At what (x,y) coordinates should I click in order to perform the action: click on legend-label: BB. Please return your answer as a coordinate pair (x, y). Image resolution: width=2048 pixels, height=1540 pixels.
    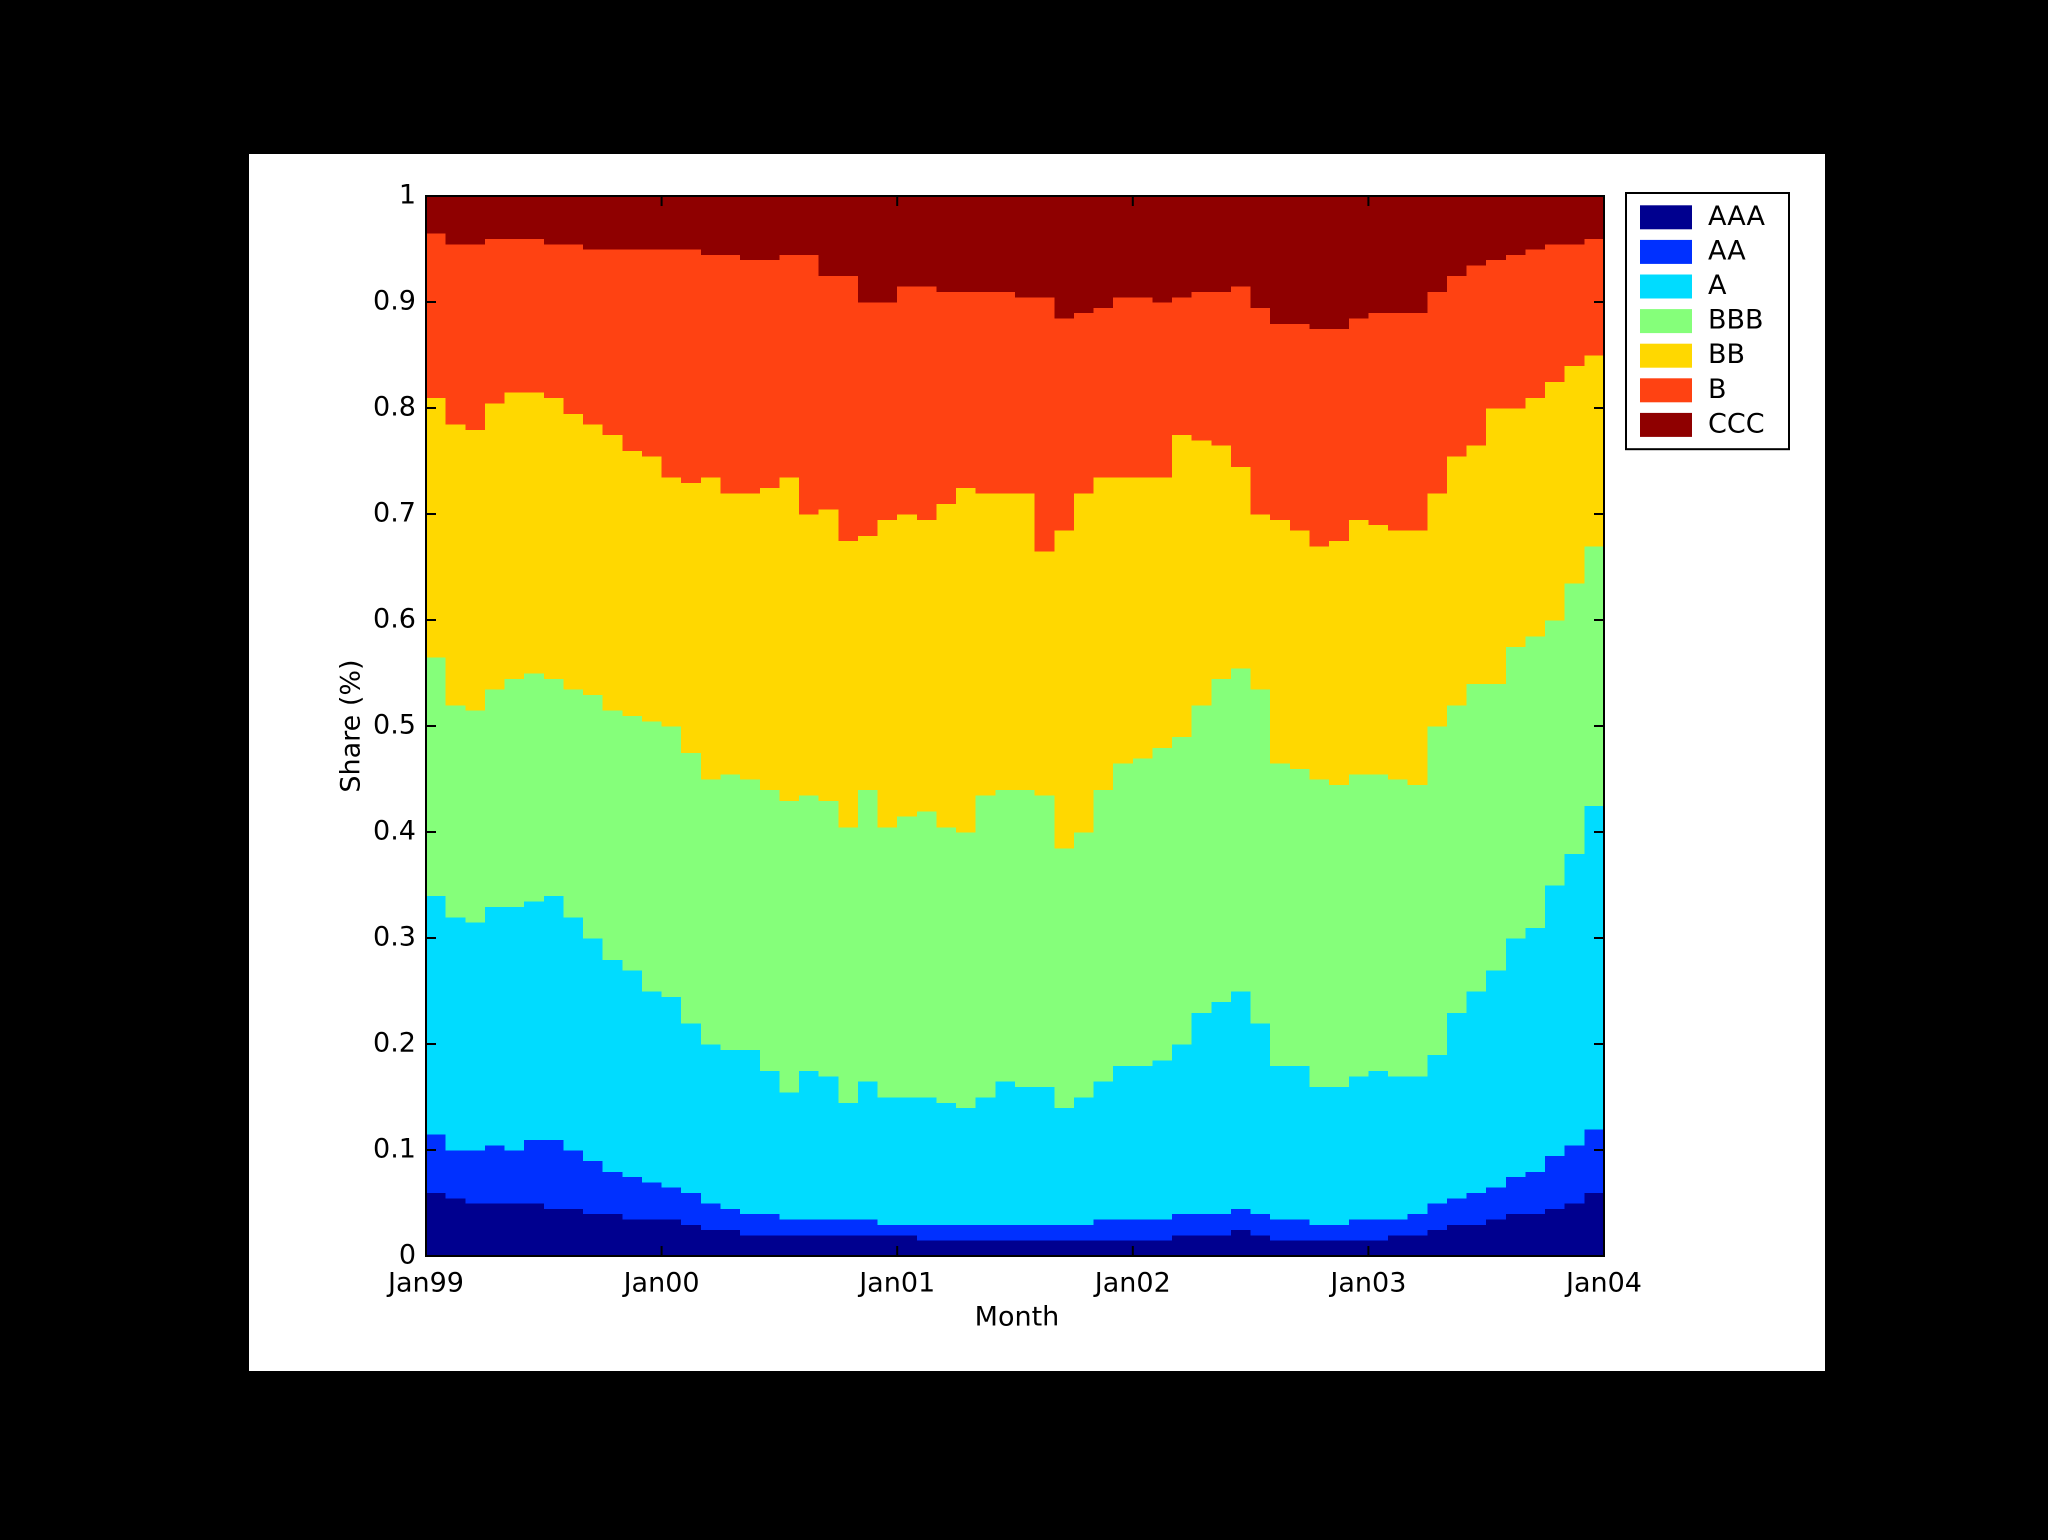
    Looking at the image, I should click on (1726, 354).